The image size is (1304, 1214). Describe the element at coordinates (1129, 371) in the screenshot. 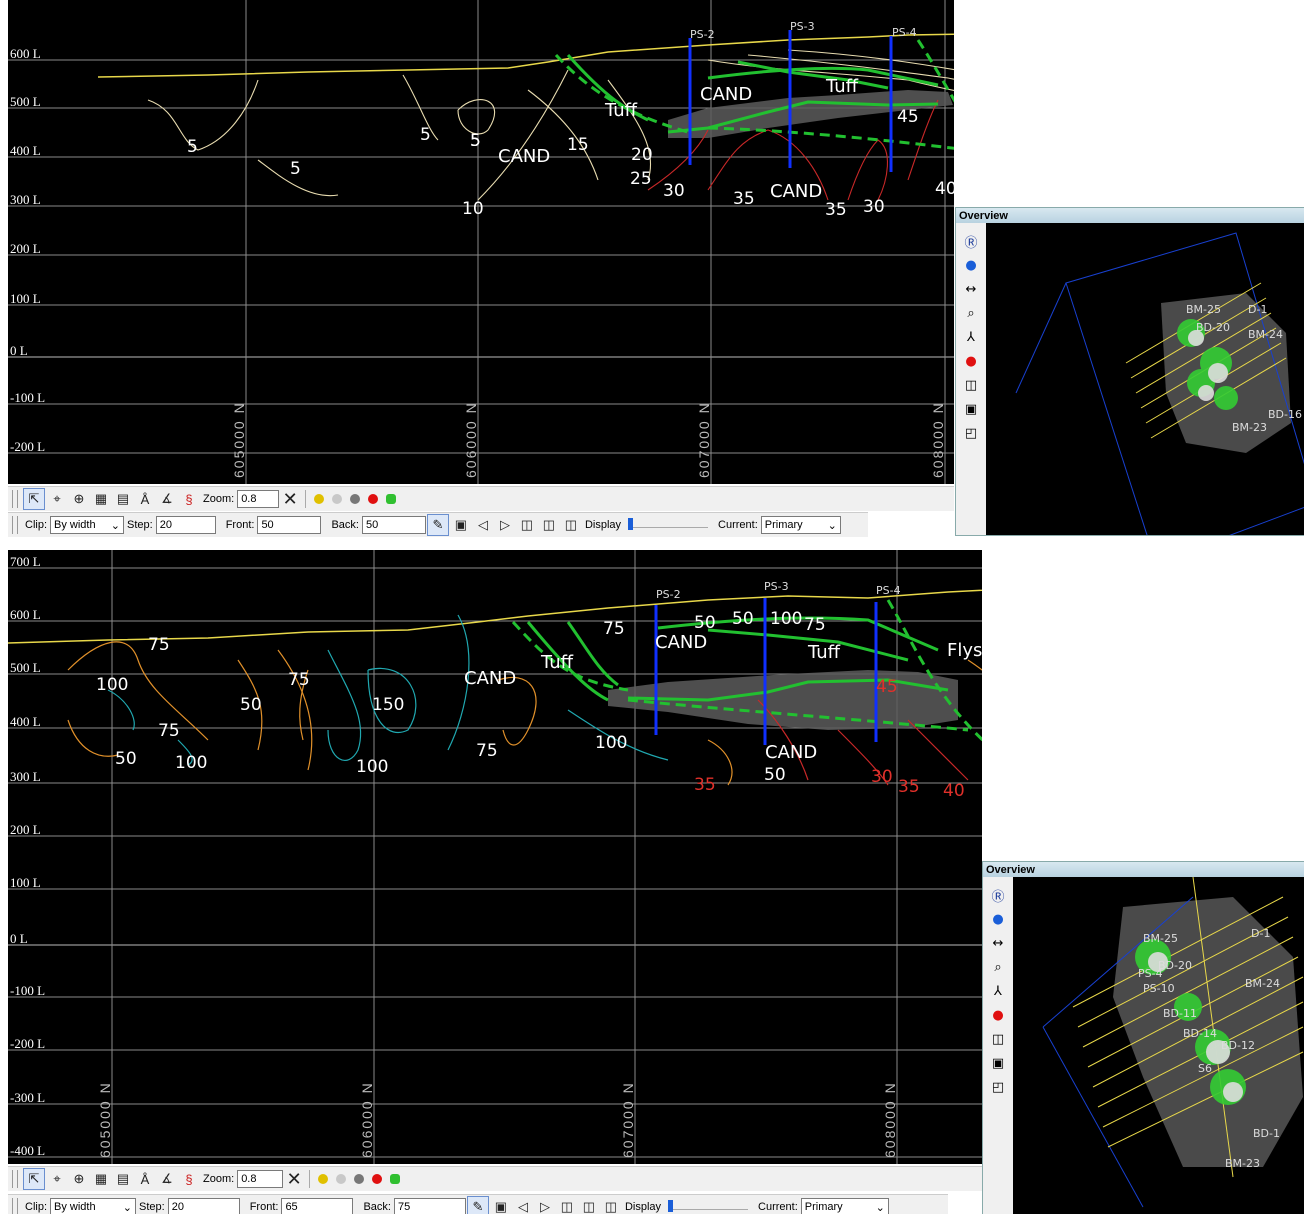

I see `overview-window-top: Overview Ⓡ ● ↔ ⌕ ⅄ ● ◫ ▣ ◰` at that location.